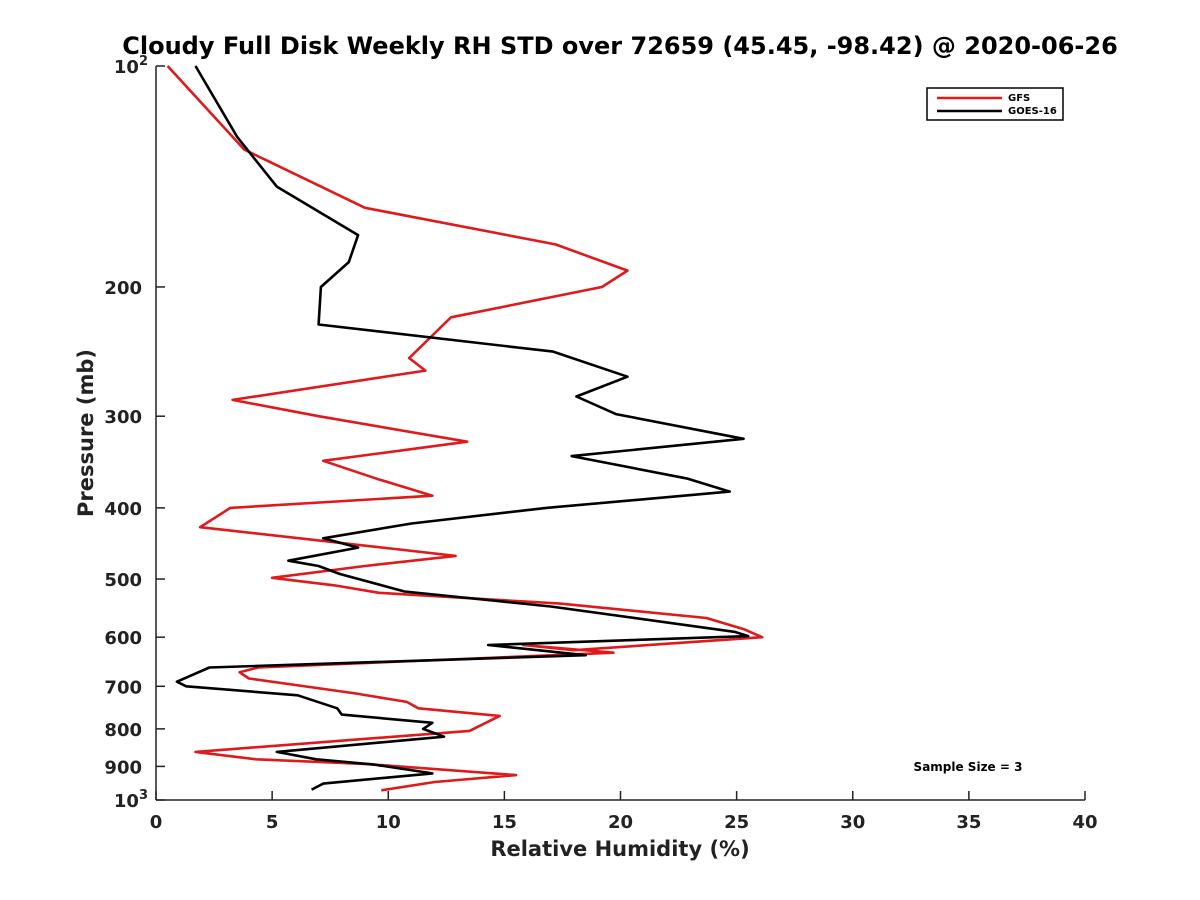 The height and width of the screenshot is (900, 1200). I want to click on legend-label-gfs: GFS, so click(1019, 98).